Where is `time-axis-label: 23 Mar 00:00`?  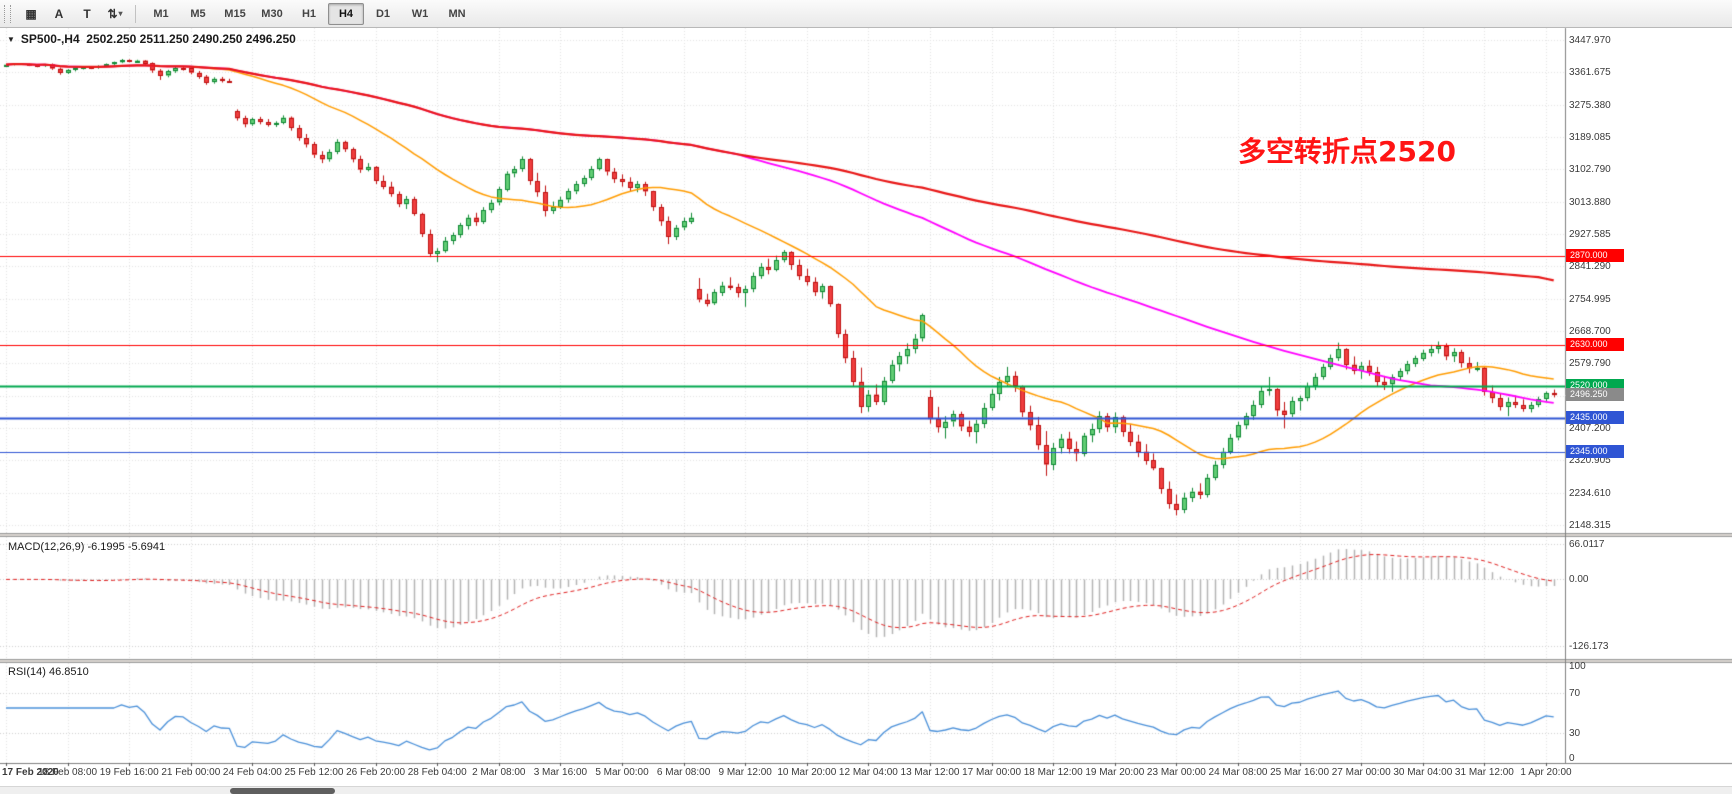 time-axis-label: 23 Mar 00:00 is located at coordinates (1176, 772).